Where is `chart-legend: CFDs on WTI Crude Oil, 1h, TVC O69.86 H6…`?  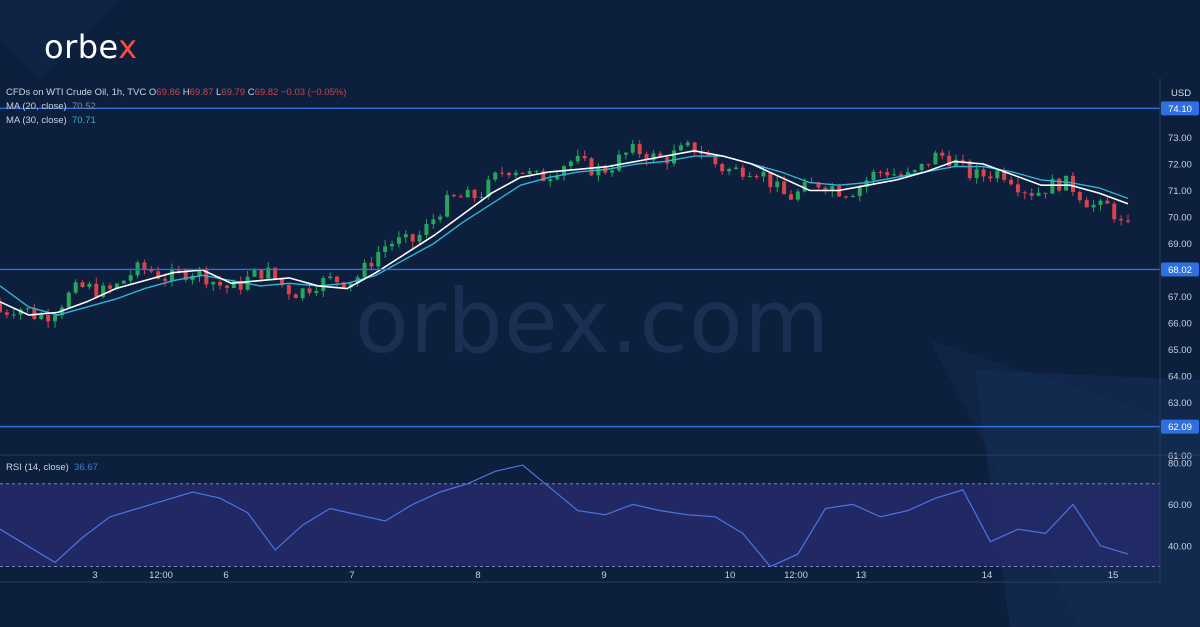 chart-legend: CFDs on WTI Crude Oil, 1h, TVC O69.86 H6… is located at coordinates (176, 107).